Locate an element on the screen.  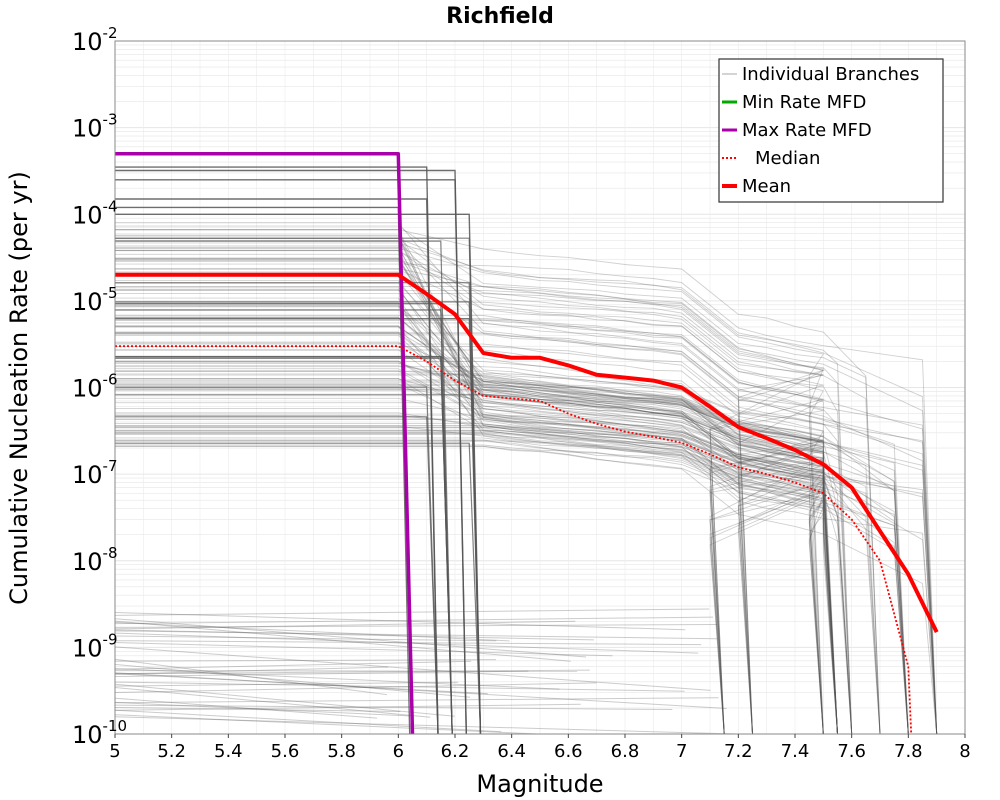
chart-title: Richfield is located at coordinates (500, 16).